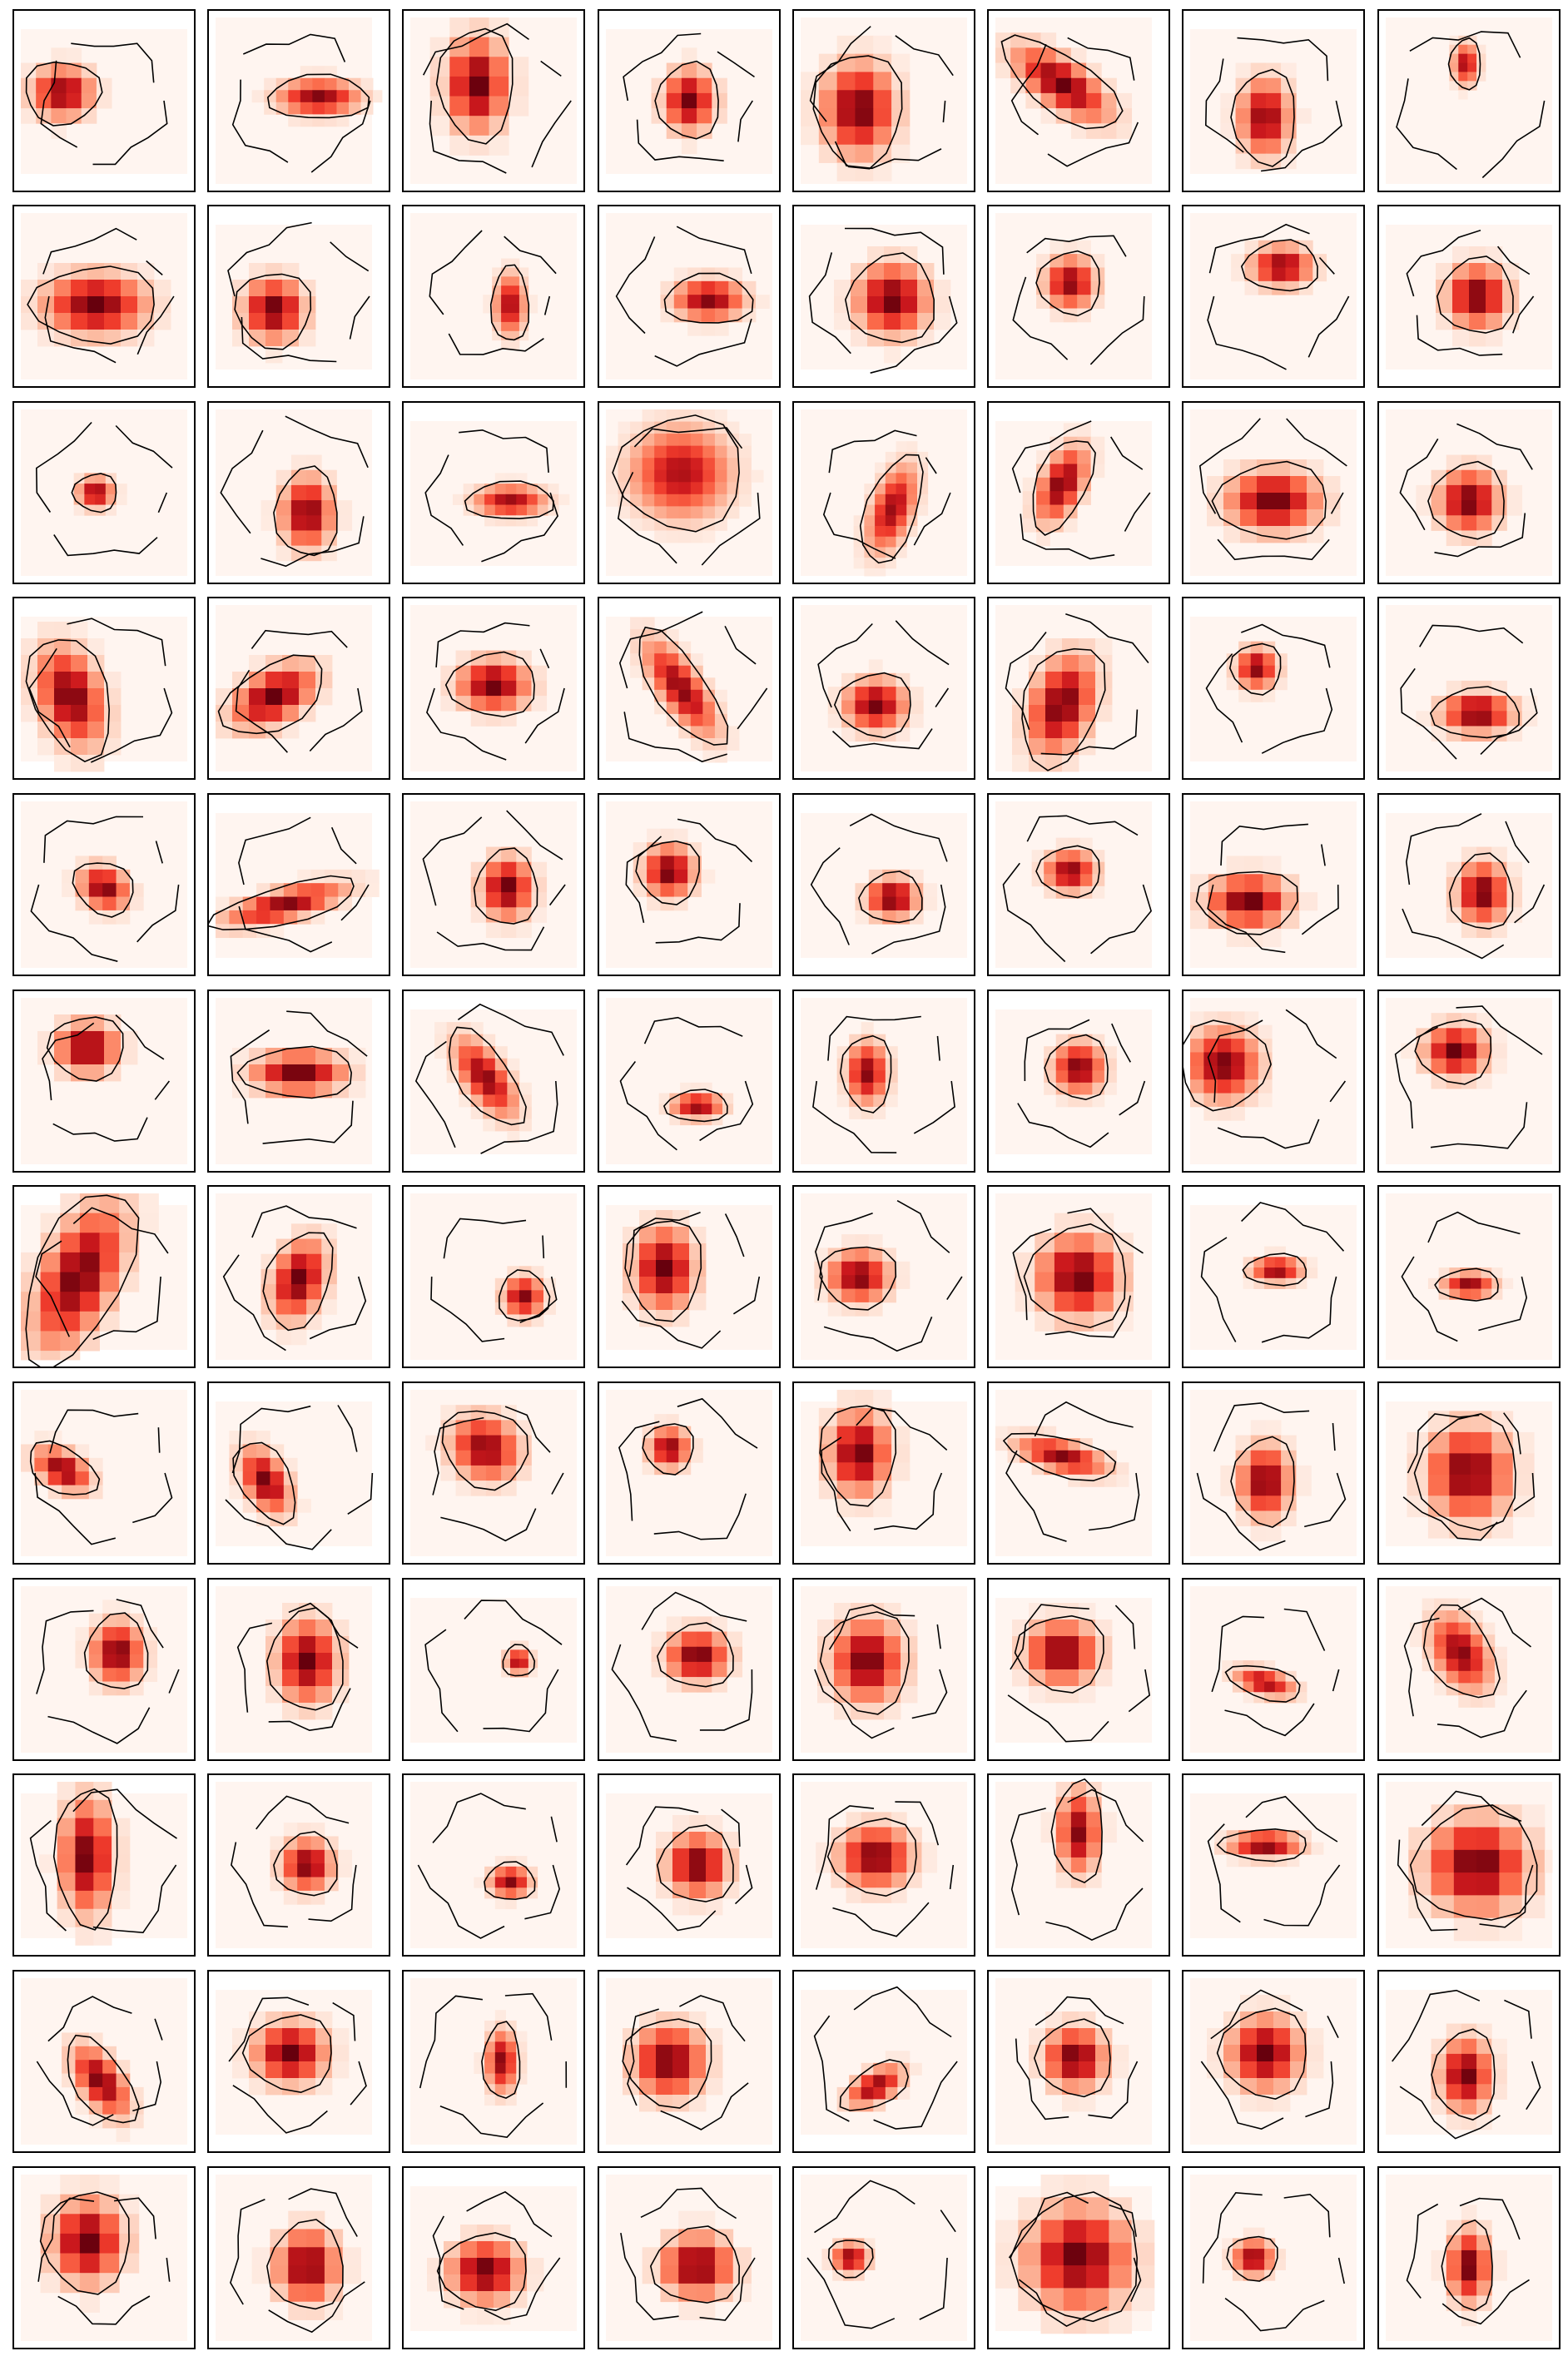  I want to click on heatmap-panel, so click(1273, 688).